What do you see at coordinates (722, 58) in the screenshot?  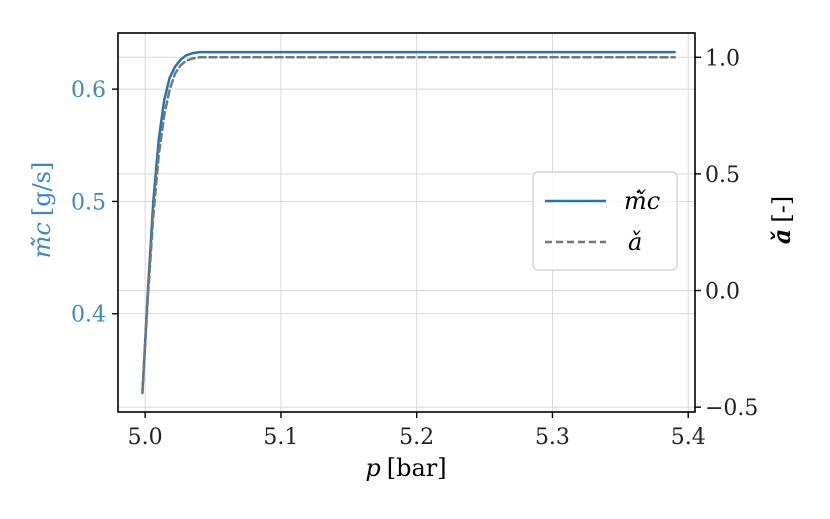 I see `right-y-tick-label: 1.0` at bounding box center [722, 58].